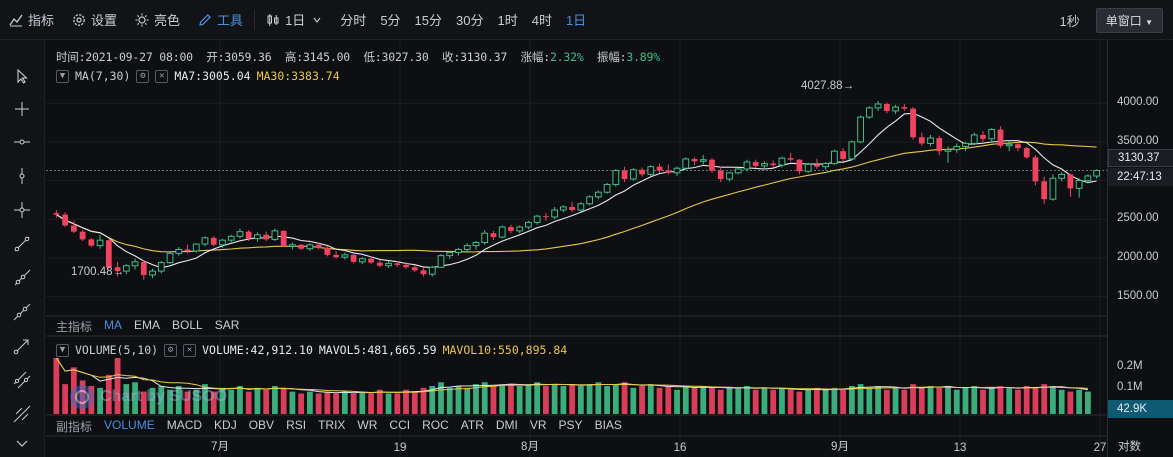  What do you see at coordinates (1138, 140) in the screenshot?
I see `price-tick-label: 3500.00` at bounding box center [1138, 140].